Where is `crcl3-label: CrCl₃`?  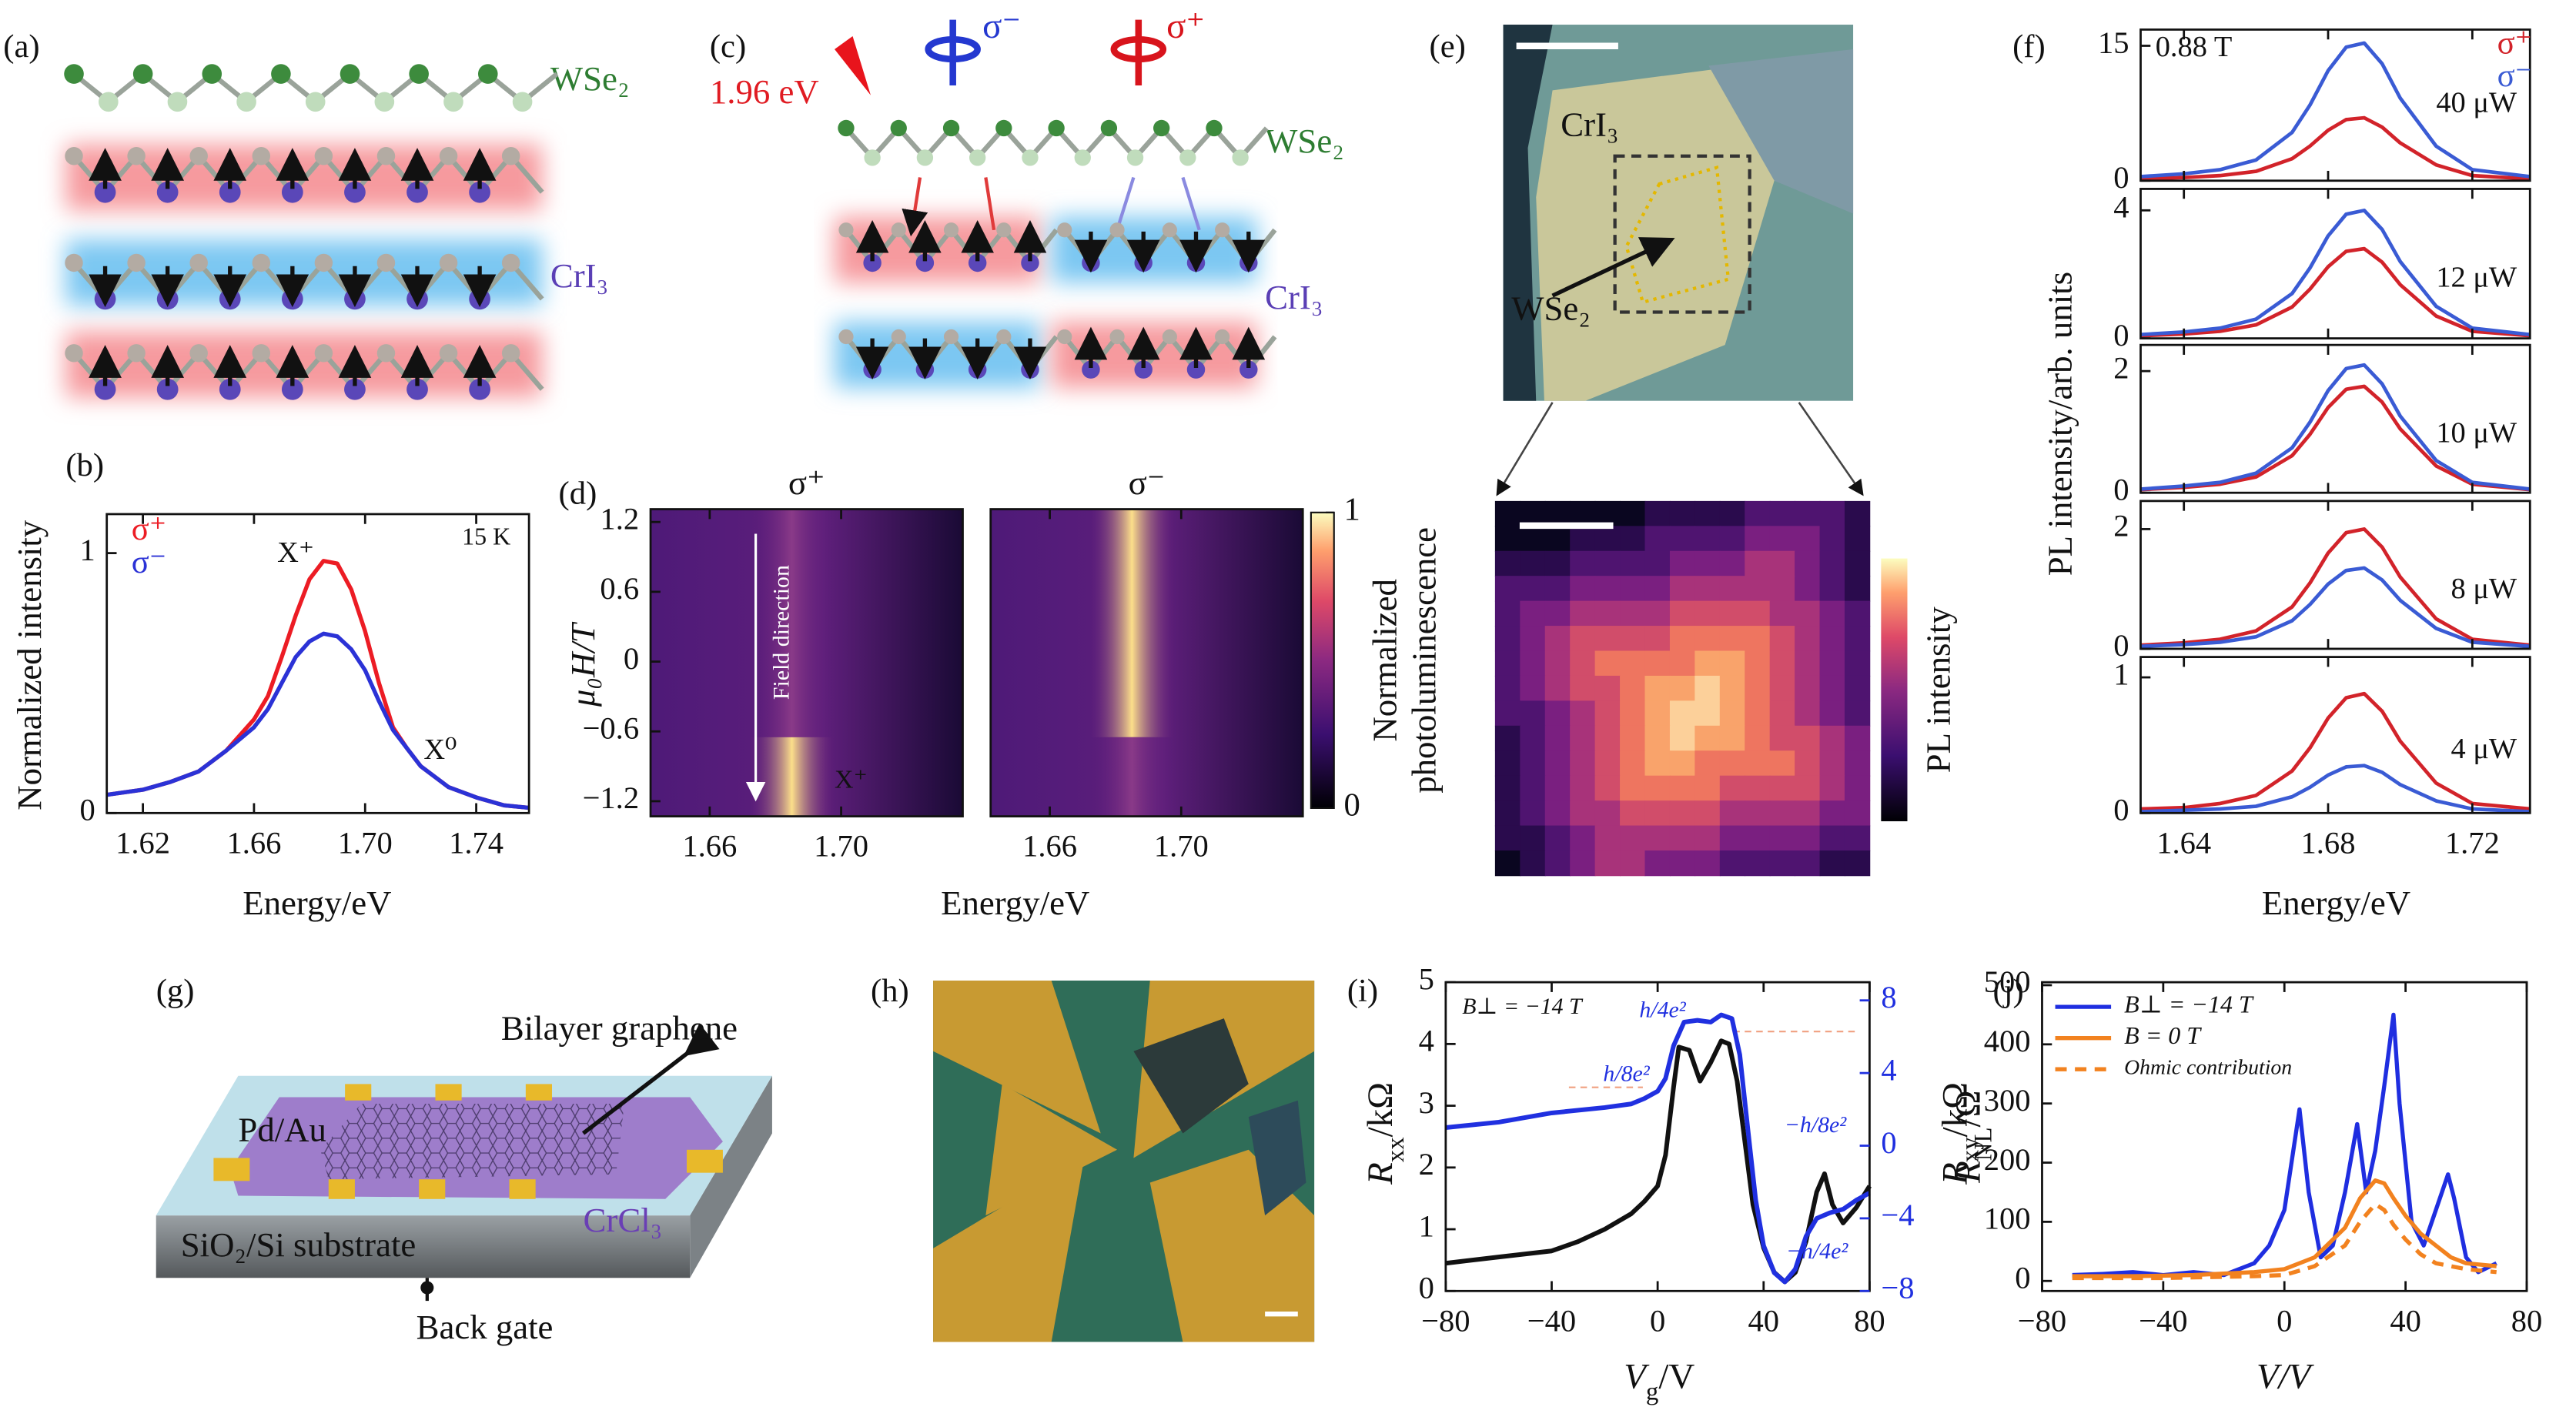 crcl3-label: CrCl₃ is located at coordinates (624, 1220).